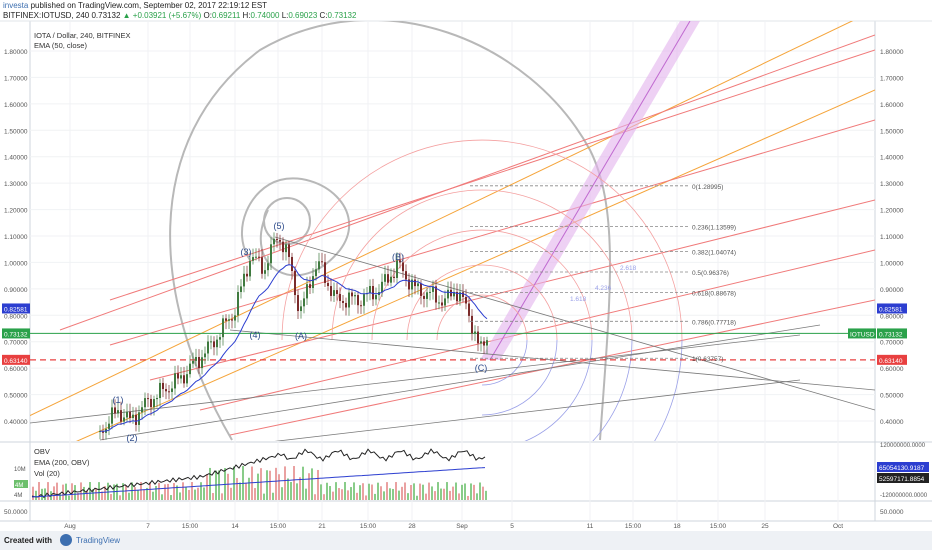 The image size is (932, 550). I want to click on obv-legend: OBV, so click(42, 451).